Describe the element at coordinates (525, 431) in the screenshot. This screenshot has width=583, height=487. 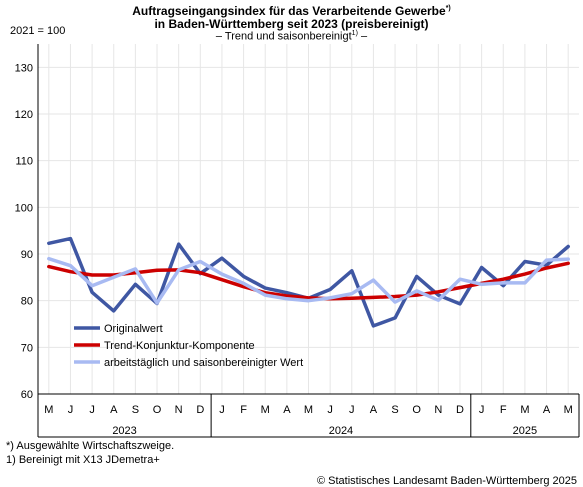
I see `x-year-label: 2025` at that location.